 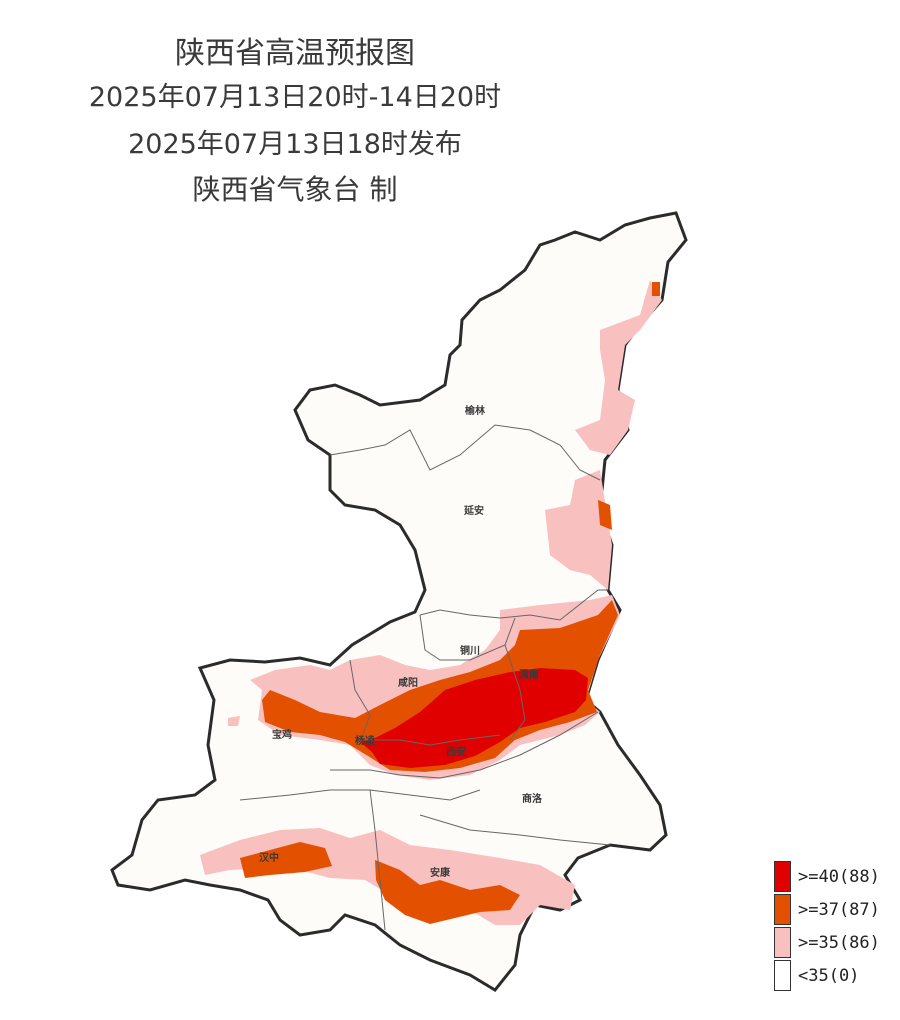 I want to click on city-label-yangling: 杨凌, so click(x=365, y=740).